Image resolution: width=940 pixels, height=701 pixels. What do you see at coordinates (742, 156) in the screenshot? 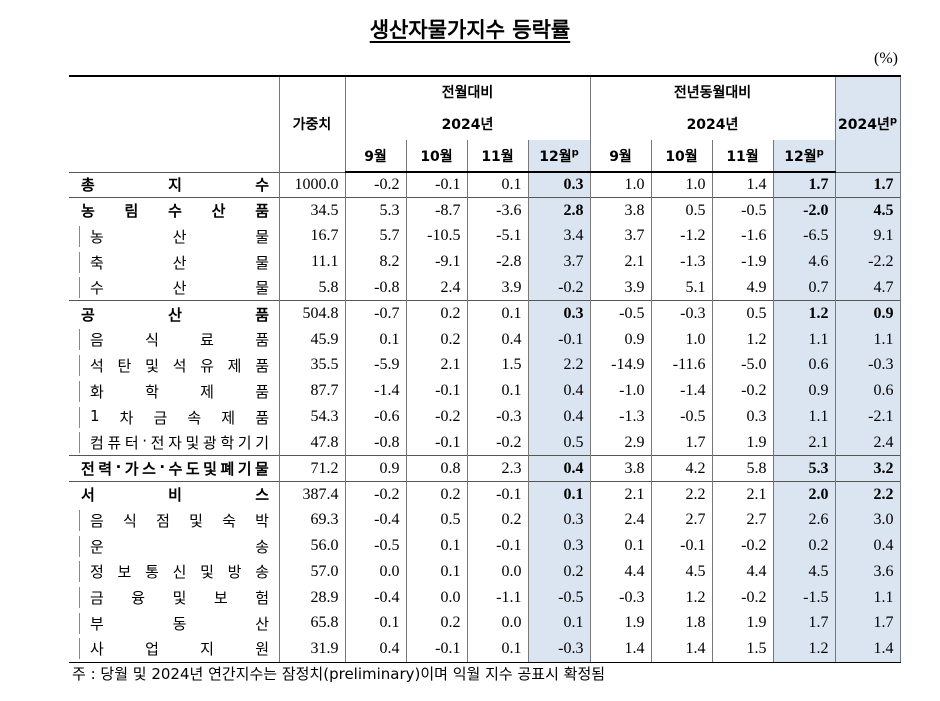
I see `month-label: 11월` at bounding box center [742, 156].